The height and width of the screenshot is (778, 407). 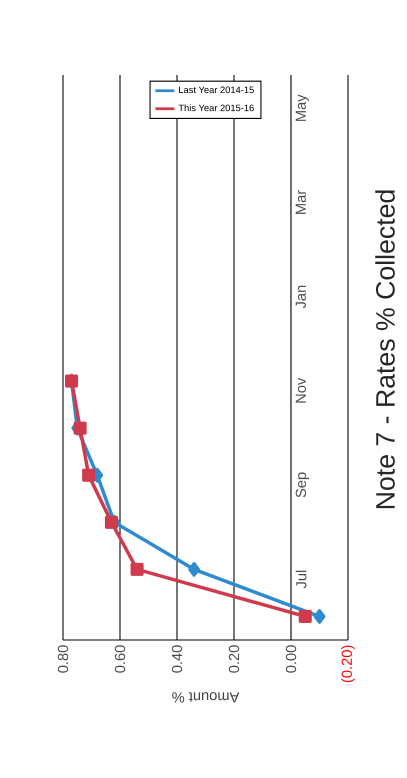 I want to click on x-tick-label: 0.60, so click(x=120, y=659).